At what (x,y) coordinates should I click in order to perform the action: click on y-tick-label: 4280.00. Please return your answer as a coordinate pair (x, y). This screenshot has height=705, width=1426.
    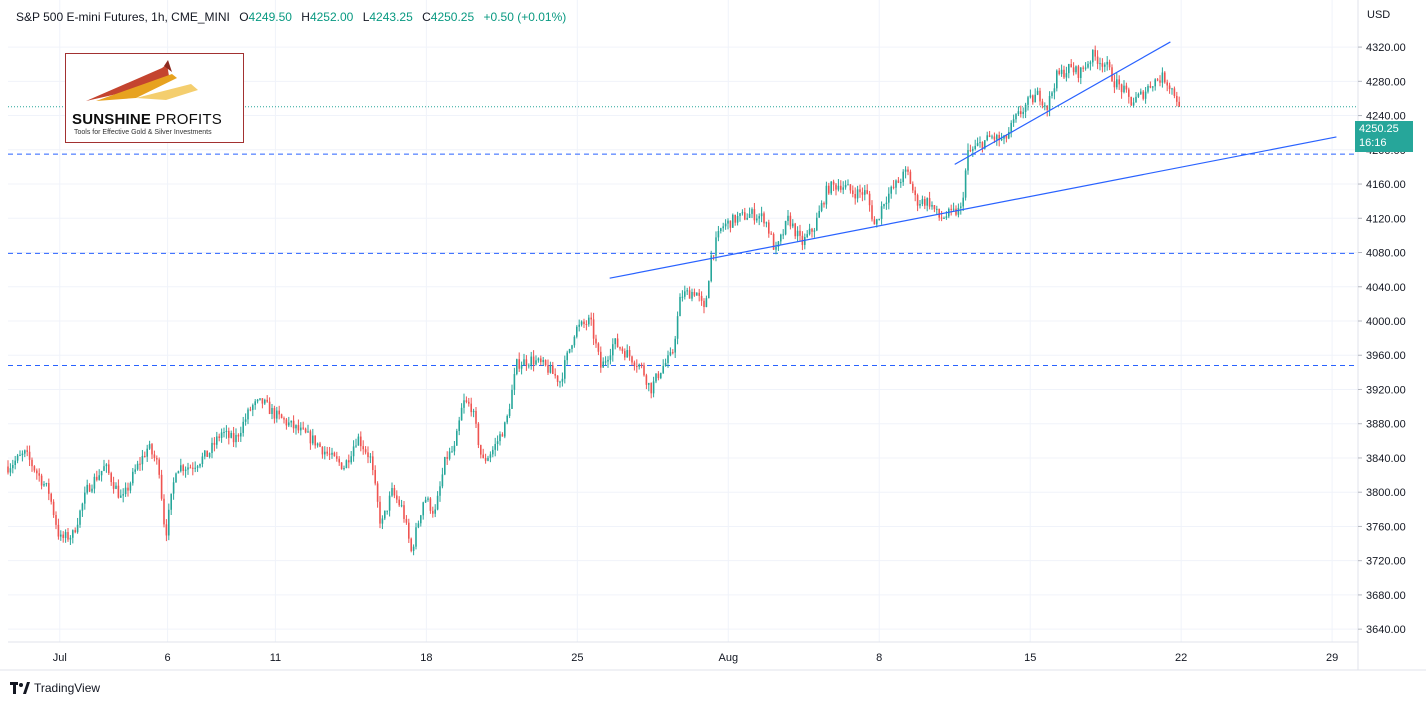
    Looking at the image, I should click on (1386, 82).